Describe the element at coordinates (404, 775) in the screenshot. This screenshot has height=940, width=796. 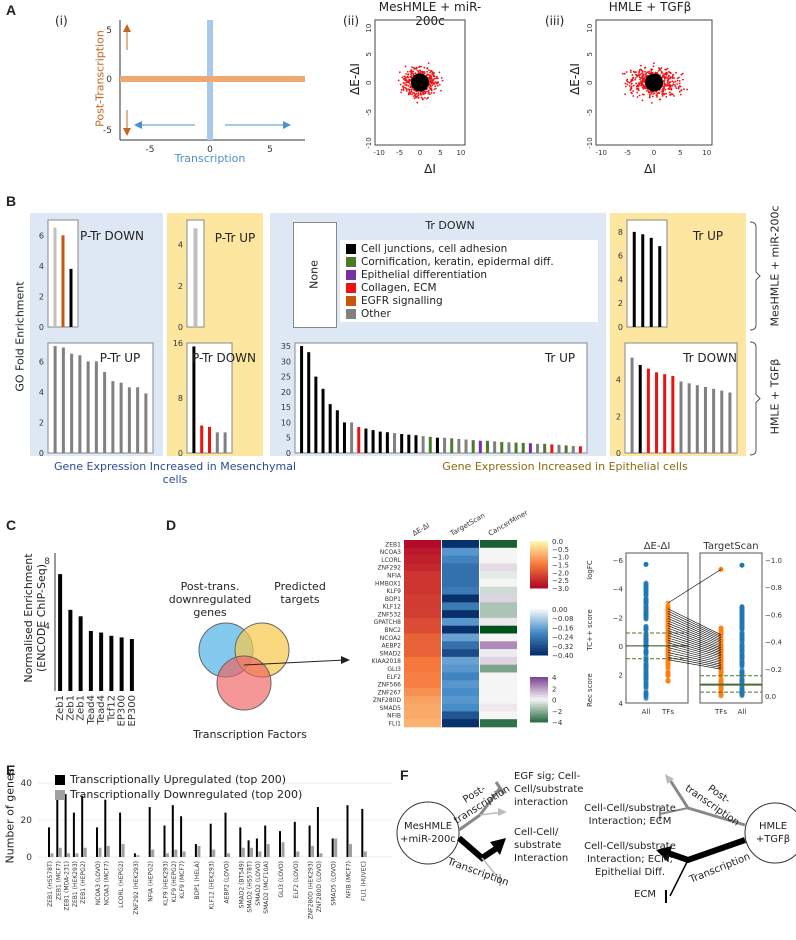
I see `panel-label-f: F` at that location.